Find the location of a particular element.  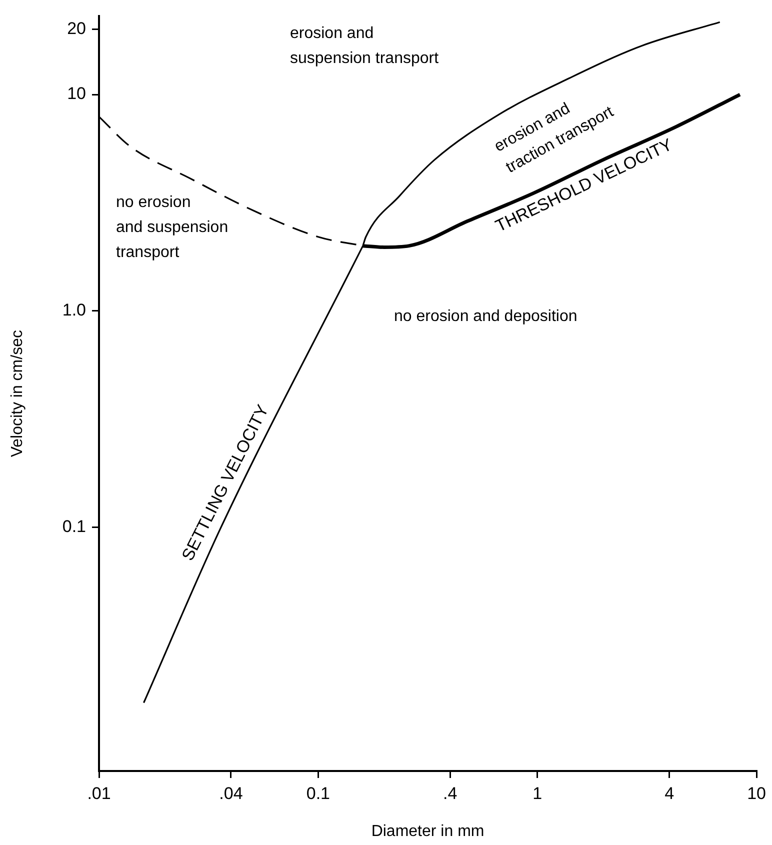

x-tick-label: .01 is located at coordinates (99, 793).